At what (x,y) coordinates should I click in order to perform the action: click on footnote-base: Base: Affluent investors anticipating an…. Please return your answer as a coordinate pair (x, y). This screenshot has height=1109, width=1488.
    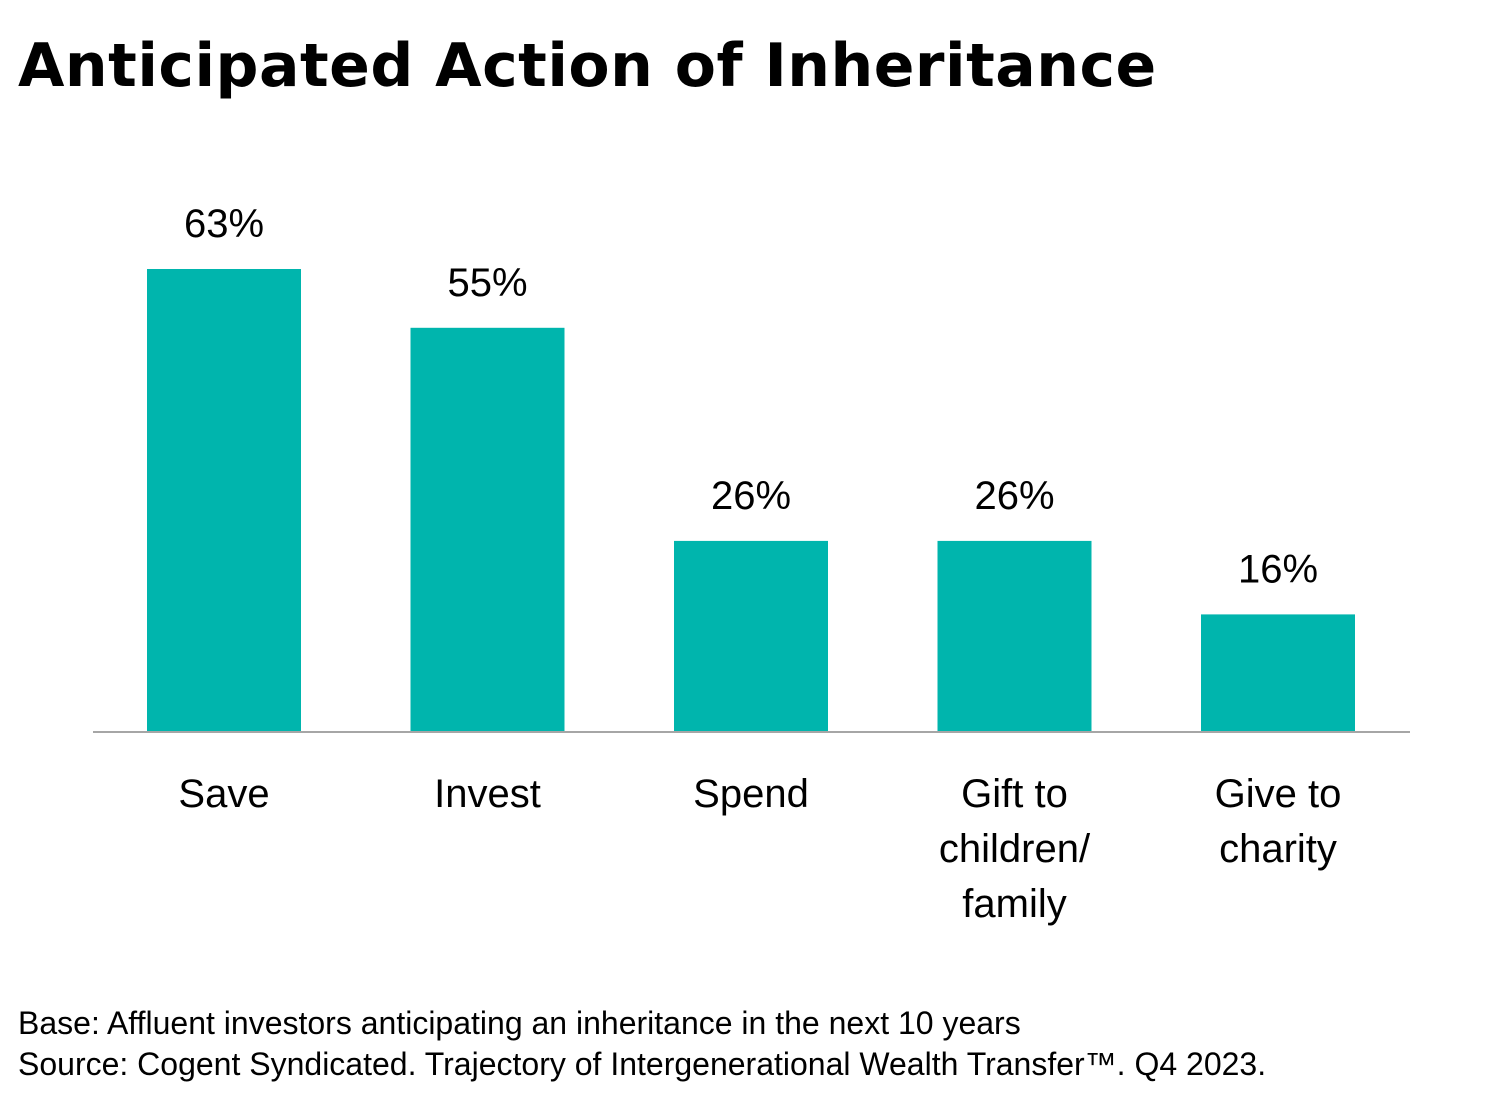
    Looking at the image, I should click on (519, 1023).